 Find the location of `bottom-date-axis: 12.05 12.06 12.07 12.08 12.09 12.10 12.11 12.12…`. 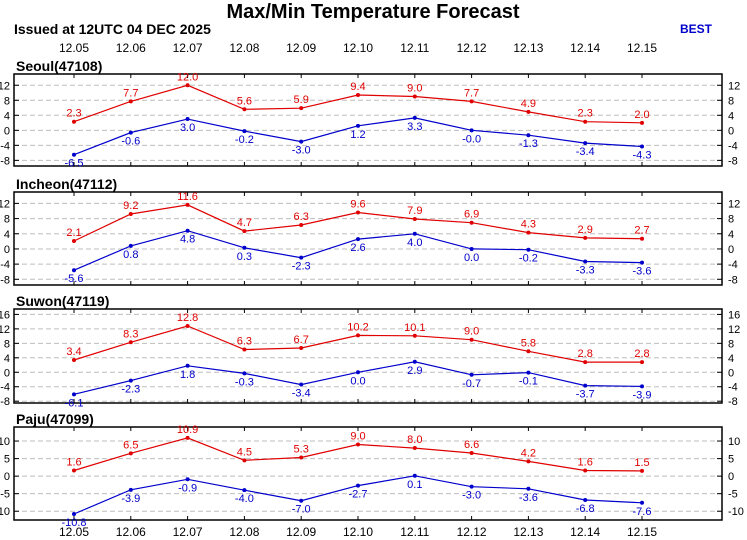

bottom-date-axis: 12.05 12.06 12.07 12.08 12.09 12.10 12.11 12.12… is located at coordinates (358, 532).